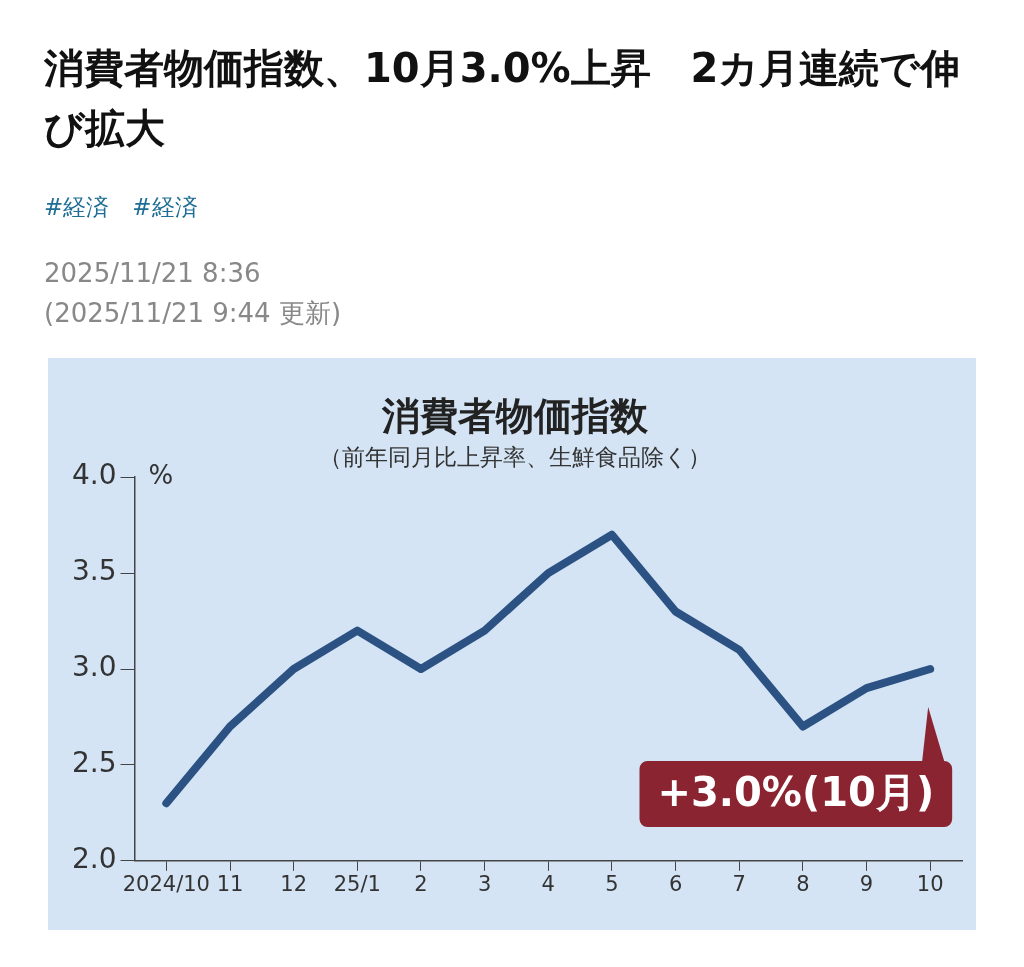  What do you see at coordinates (675, 883) in the screenshot?
I see `x-tick-label: 6` at bounding box center [675, 883].